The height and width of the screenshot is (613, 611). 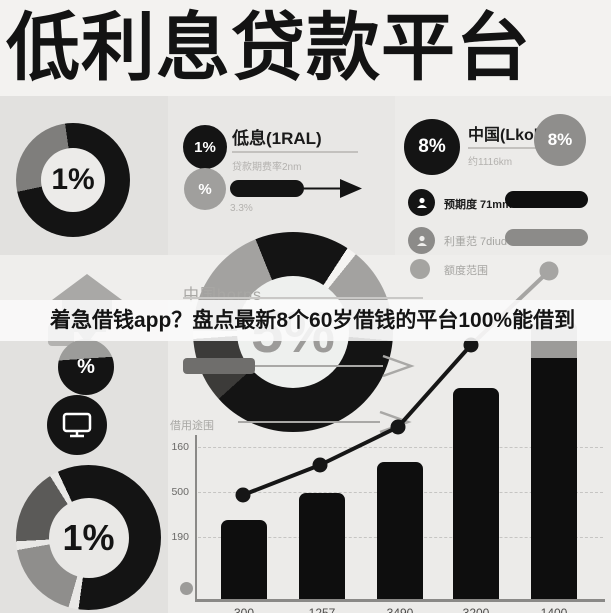 What do you see at coordinates (196, 517) in the screenshot?
I see `y-axis-line` at bounding box center [196, 517].